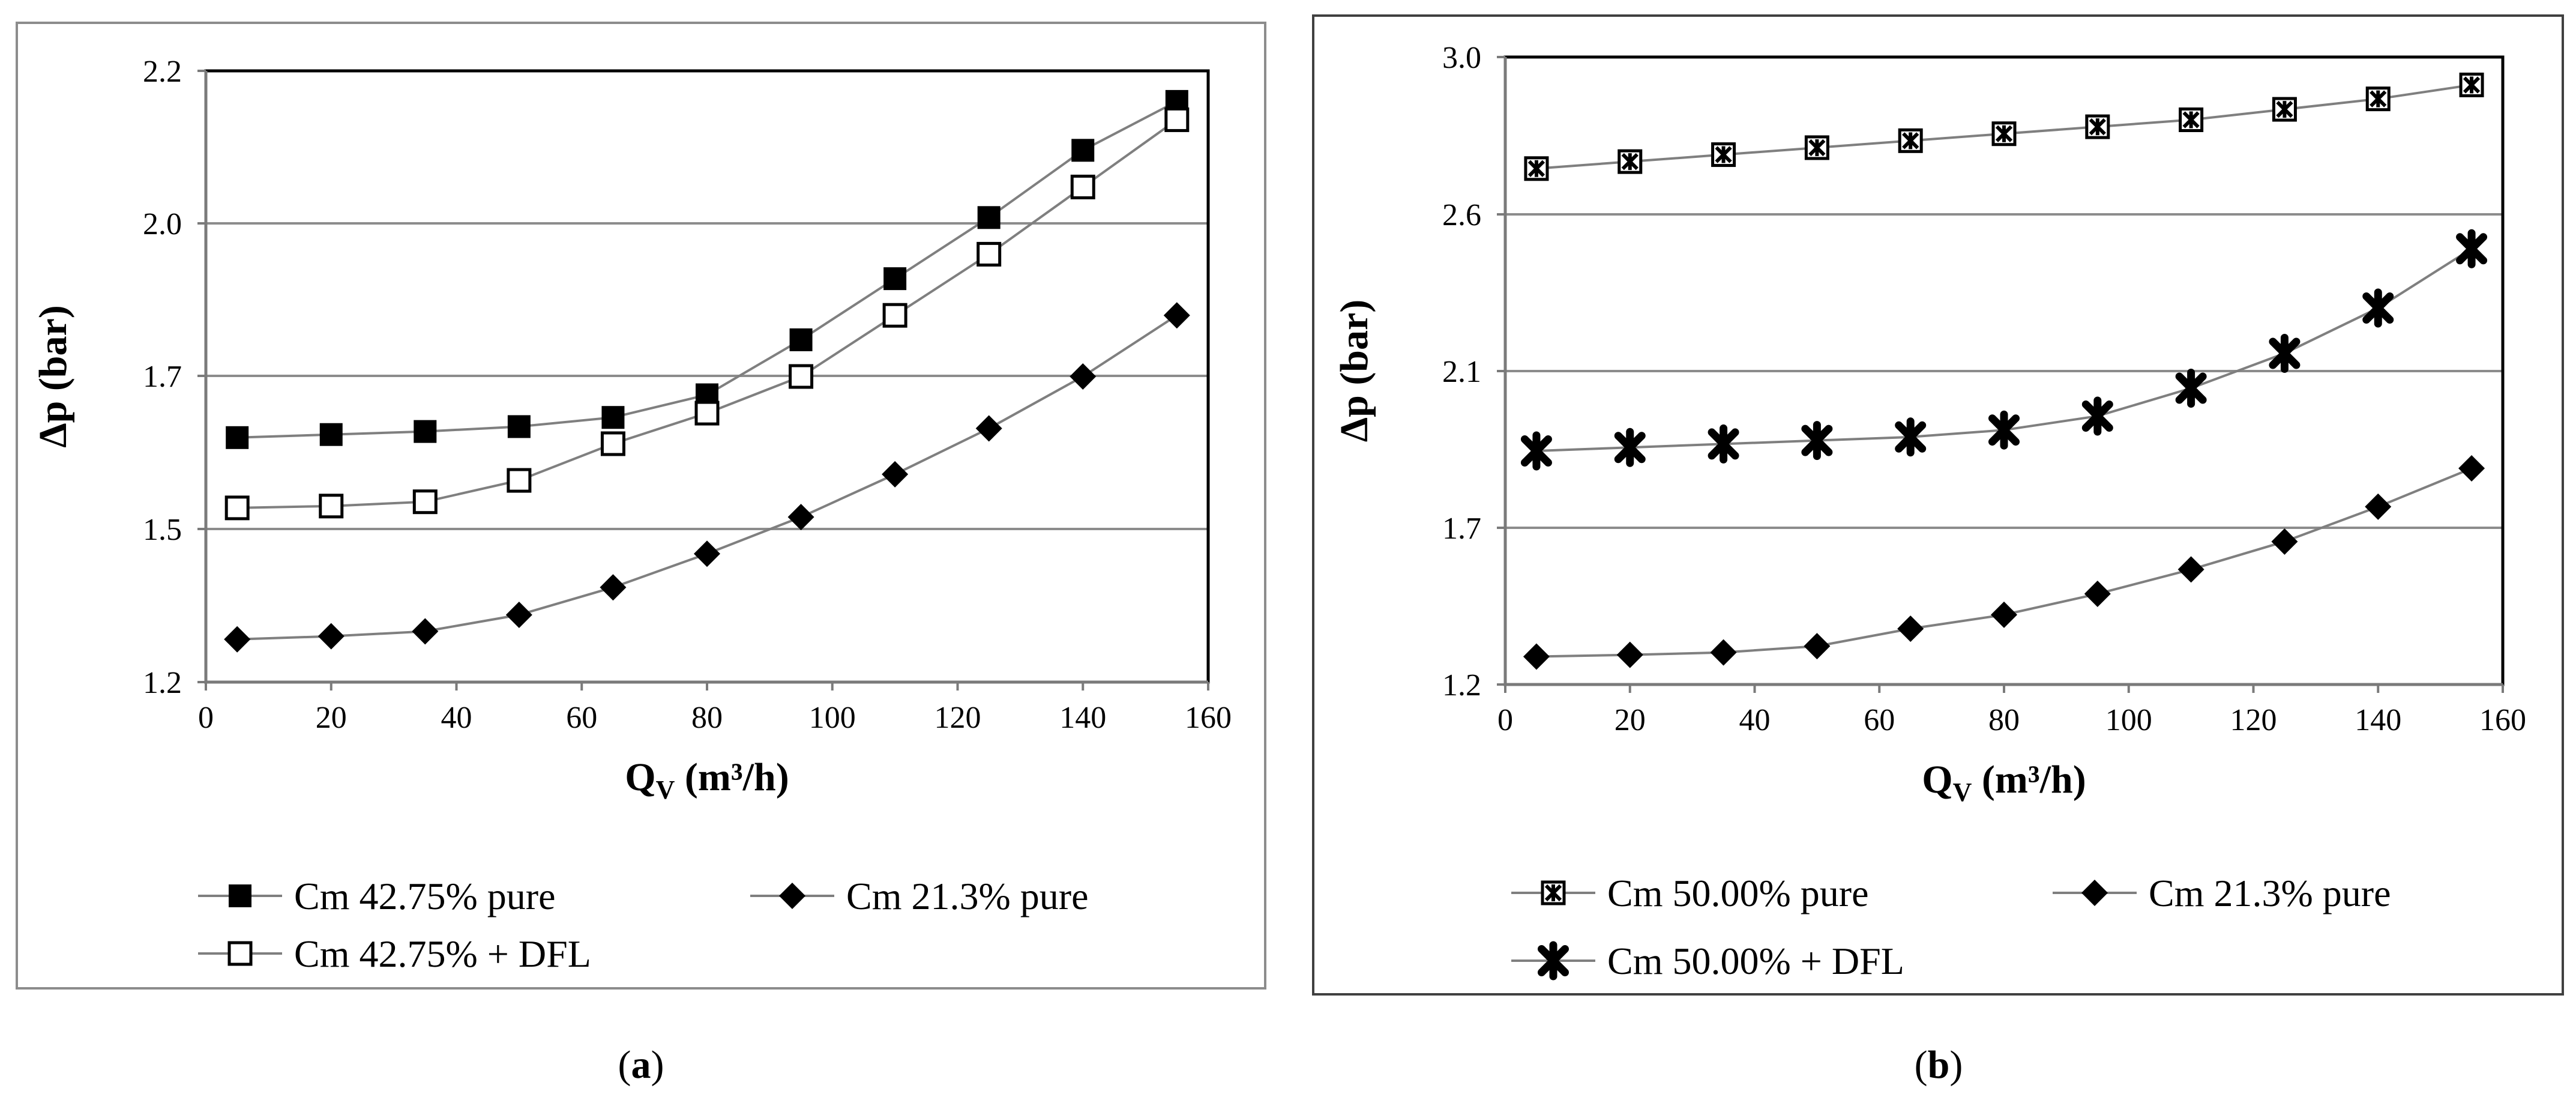 This screenshot has height=1097, width=2576. Describe the element at coordinates (425, 896) in the screenshot. I see `panel-a-legend-label: Cm 42.75% pure` at that location.